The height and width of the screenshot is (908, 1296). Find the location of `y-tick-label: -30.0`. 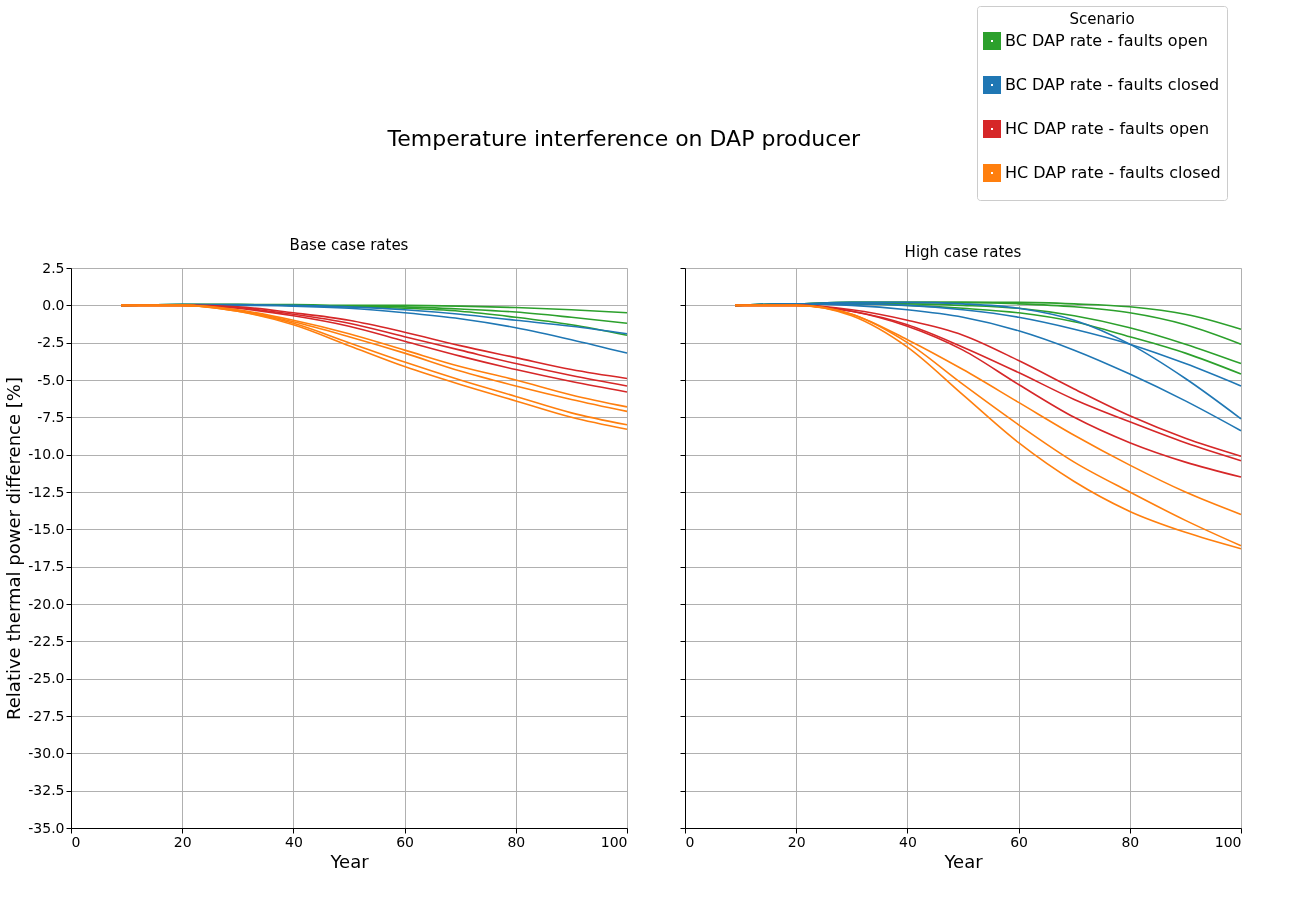

y-tick-label: -30.0 is located at coordinates (46, 752).